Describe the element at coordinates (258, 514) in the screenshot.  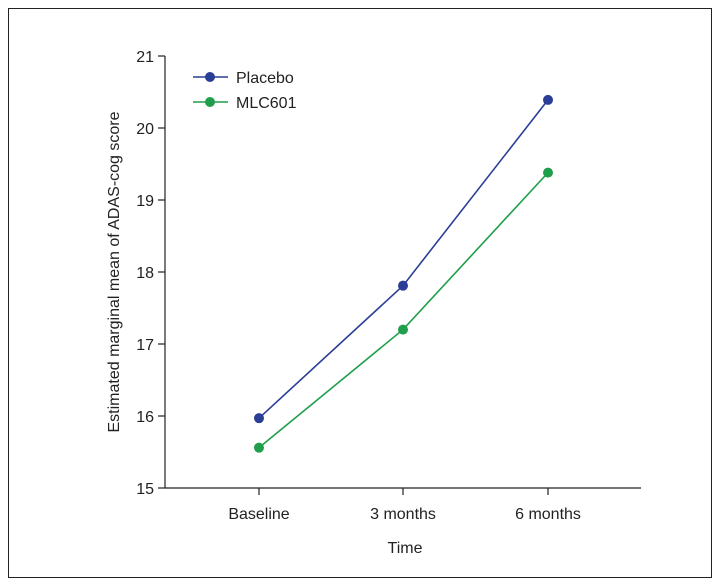
I see `x-tick-label: Baseline` at that location.